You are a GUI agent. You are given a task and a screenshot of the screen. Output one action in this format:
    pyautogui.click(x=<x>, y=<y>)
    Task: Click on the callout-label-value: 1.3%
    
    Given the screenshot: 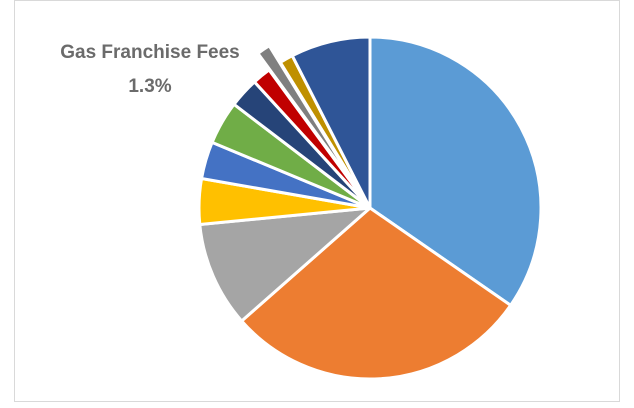 What is the action you would take?
    pyautogui.click(x=149, y=86)
    